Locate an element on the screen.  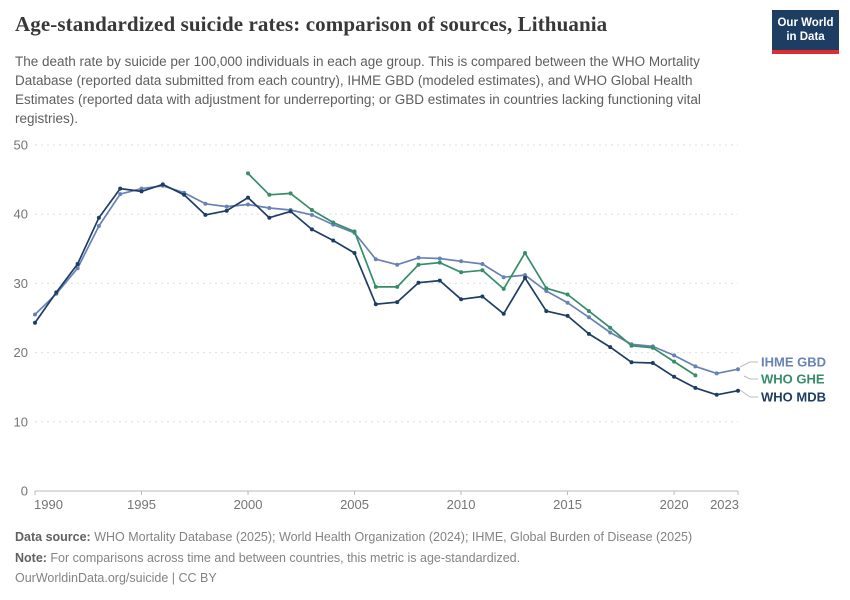
legend-item-who-mdb: WHO MDB is located at coordinates (793, 397).